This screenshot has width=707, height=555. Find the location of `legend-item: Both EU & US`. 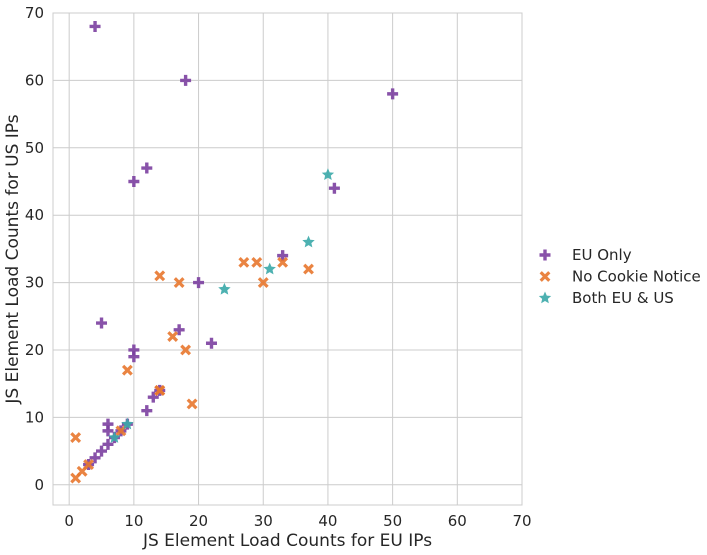

legend-item: Both EU & US is located at coordinates (606, 298).